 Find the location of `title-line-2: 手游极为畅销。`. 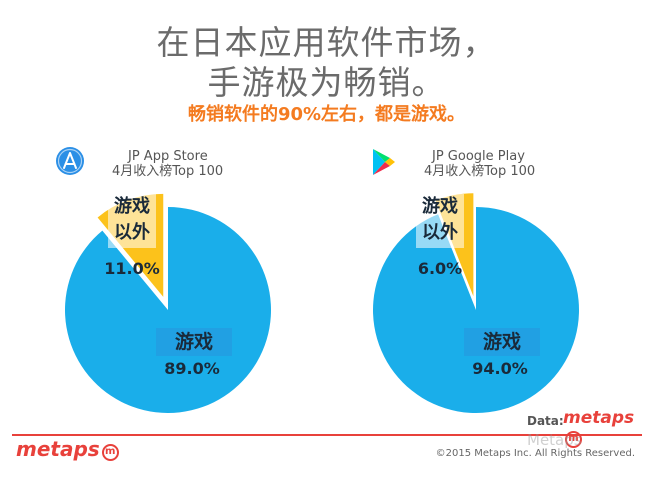

title-line-2: 手游极为畅销。 is located at coordinates (326, 82).